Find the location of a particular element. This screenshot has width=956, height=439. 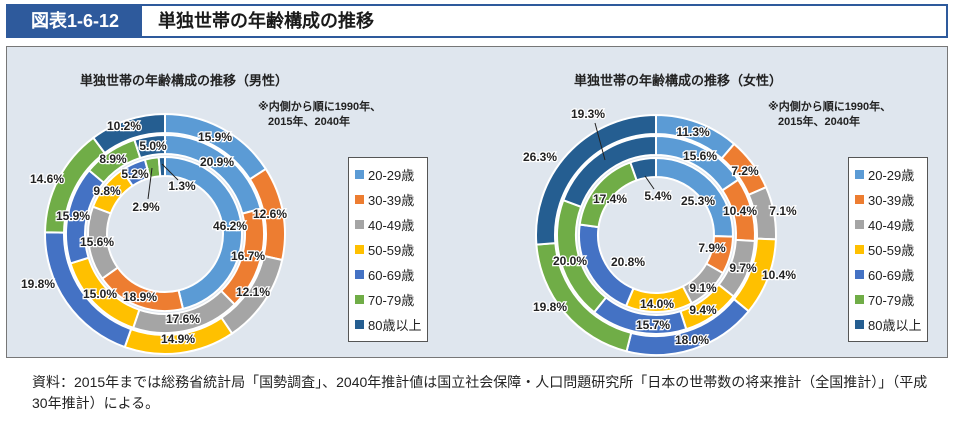

data-label: 12.6% is located at coordinates (270, 214).